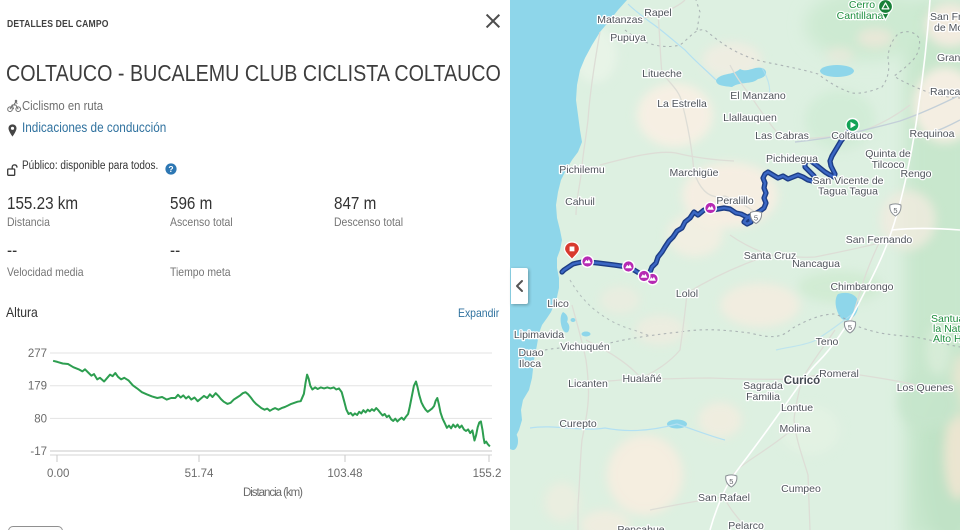 This screenshot has height=530, width=960. I want to click on svg-text: 80, so click(40, 419).